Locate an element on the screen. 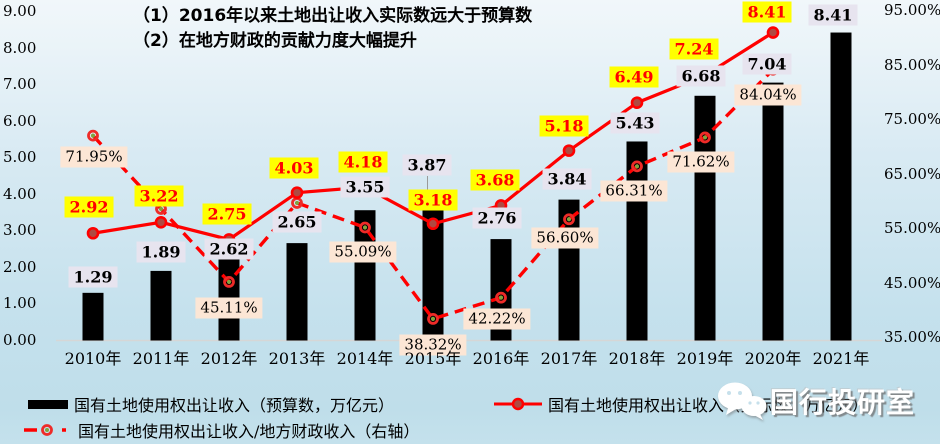 This screenshot has width=940, height=444. bar-2021年 is located at coordinates (841, 186).